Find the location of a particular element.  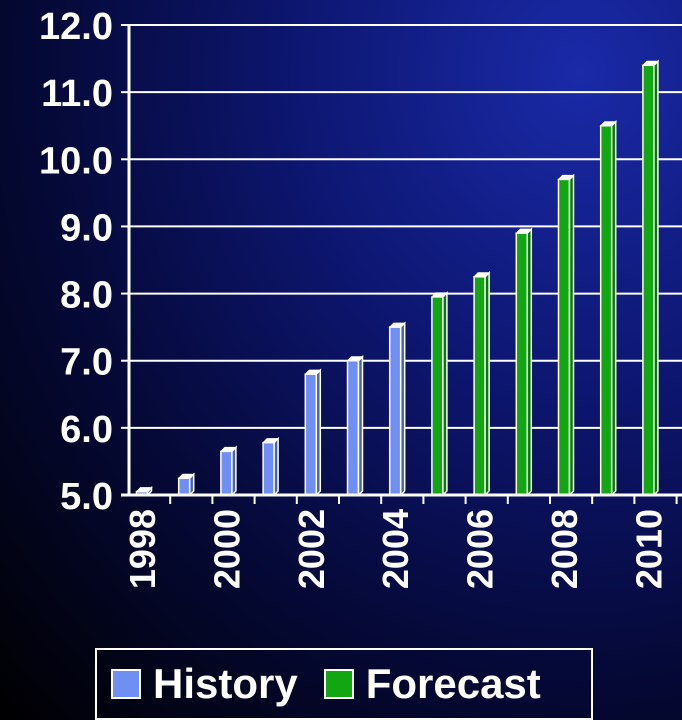

legend-swatch-forecast is located at coordinates (338, 684).